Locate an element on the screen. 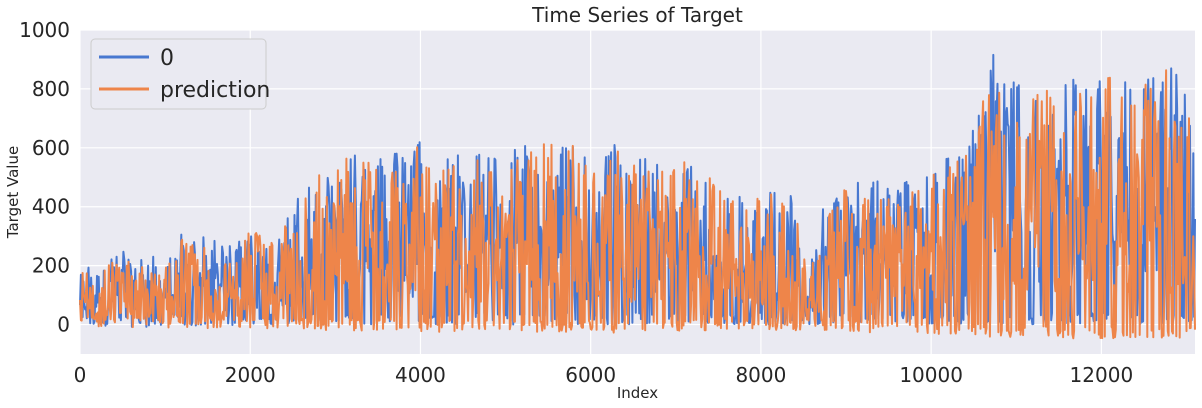  x-tick-label: 2000 is located at coordinates (250, 375).